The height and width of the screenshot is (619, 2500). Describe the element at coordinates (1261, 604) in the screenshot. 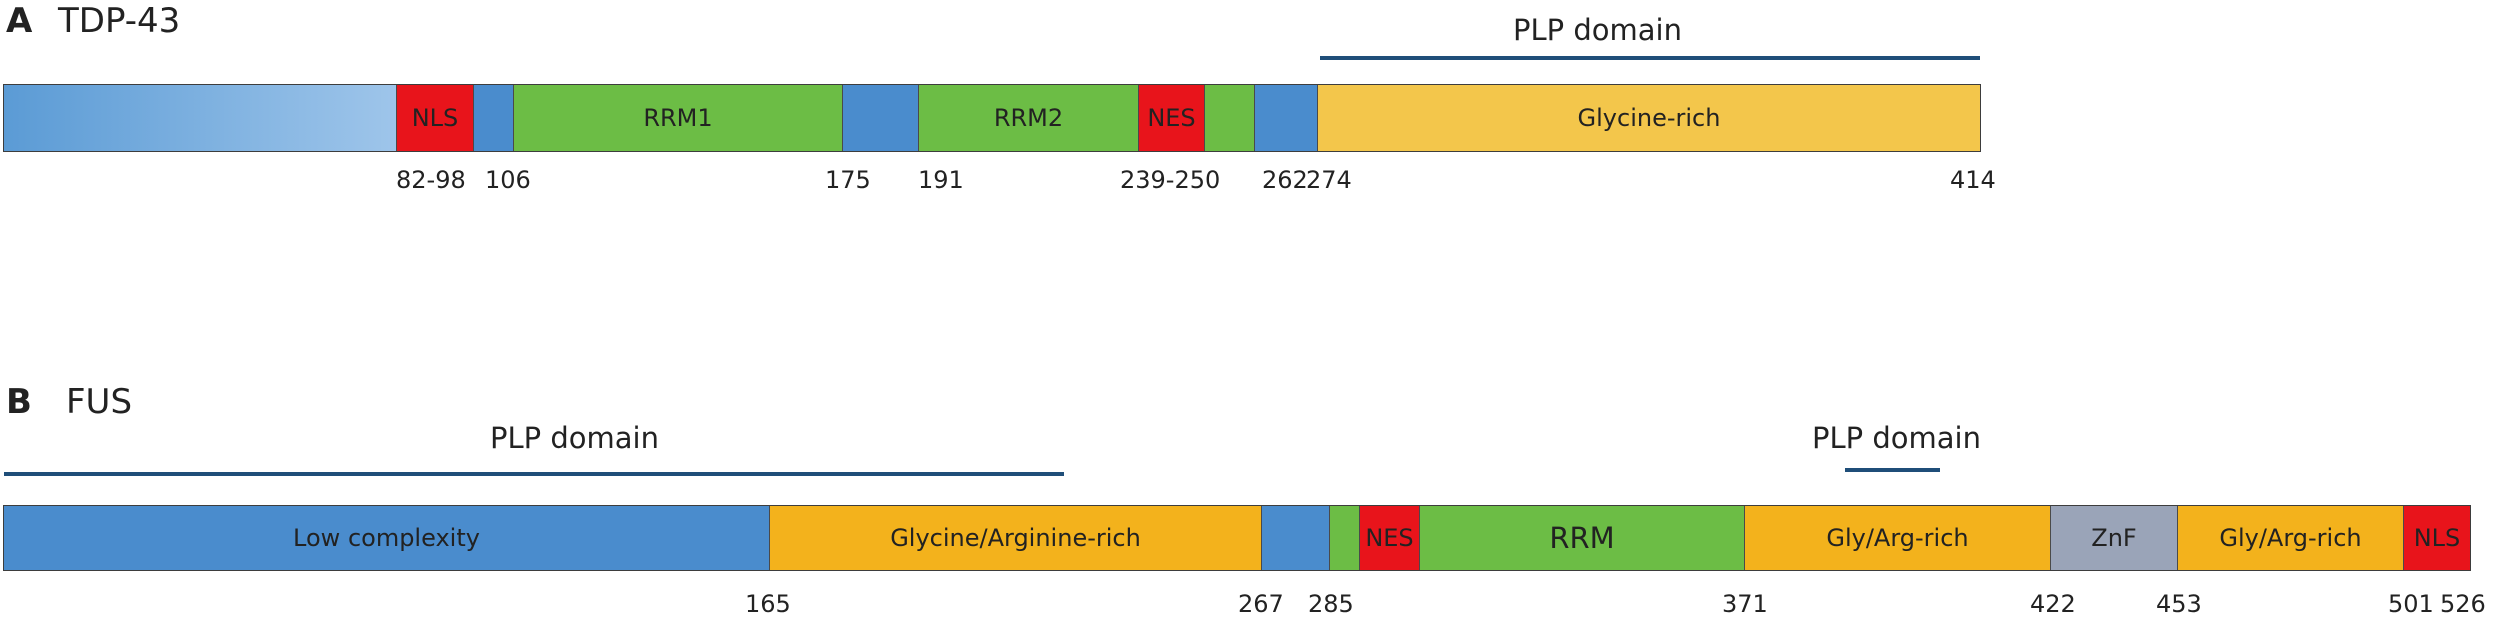

I see `tick-label: 267` at that location.